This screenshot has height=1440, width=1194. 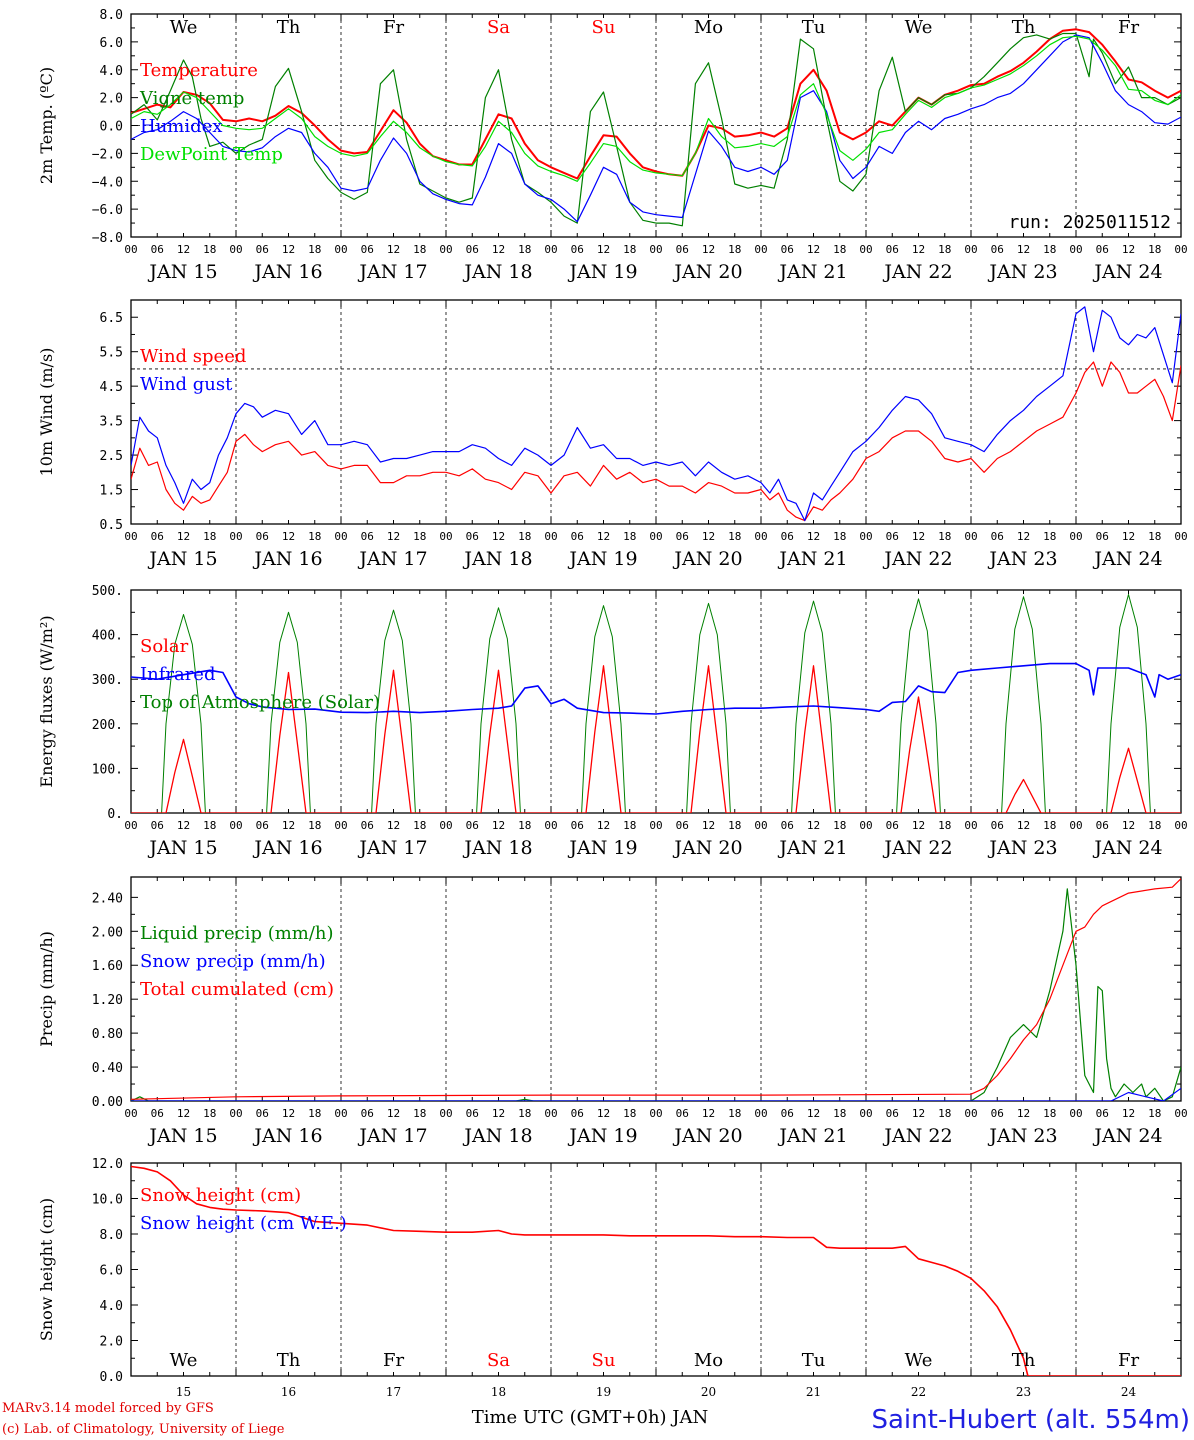 What do you see at coordinates (498, 27) in the screenshot?
I see `day-of-week-label: Sa` at bounding box center [498, 27].